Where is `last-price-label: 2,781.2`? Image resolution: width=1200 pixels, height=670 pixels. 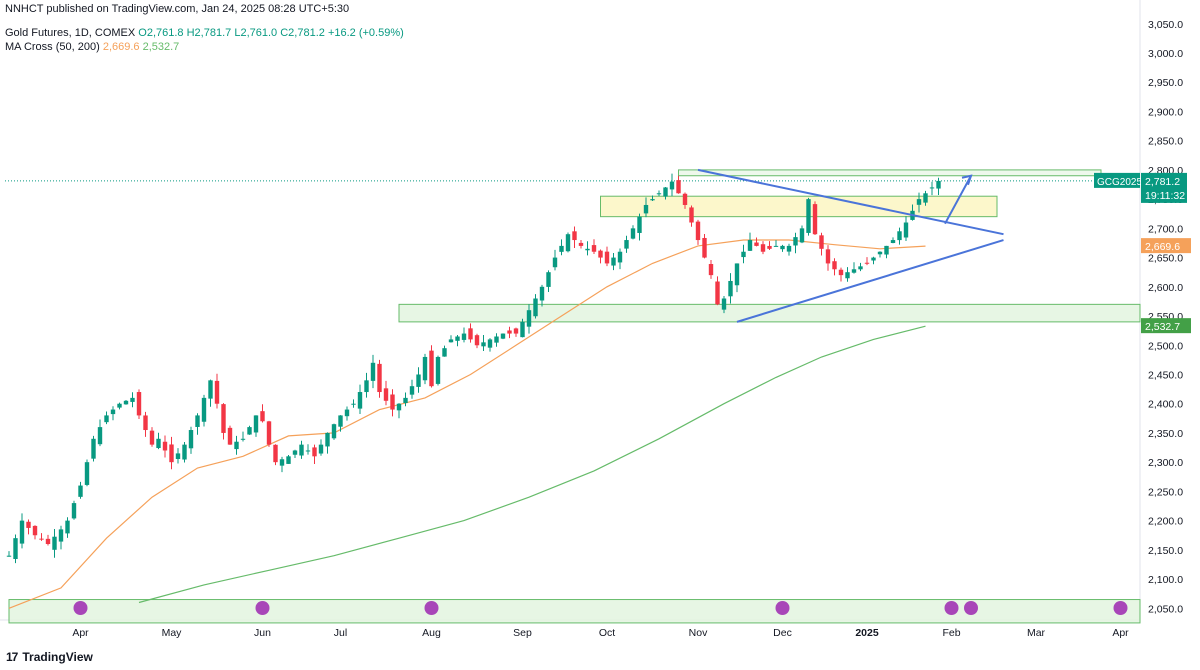 last-price-label: 2,781.2 is located at coordinates (1162, 182).